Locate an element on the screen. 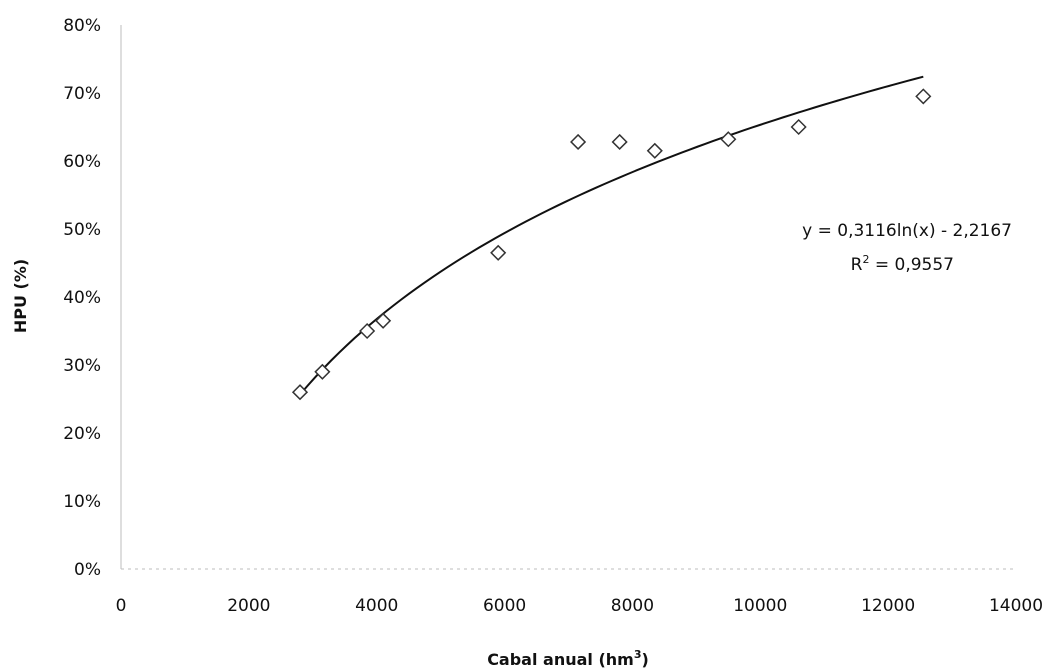 This screenshot has width=1048, height=671. x-axis-title-end: ) is located at coordinates (645, 659).